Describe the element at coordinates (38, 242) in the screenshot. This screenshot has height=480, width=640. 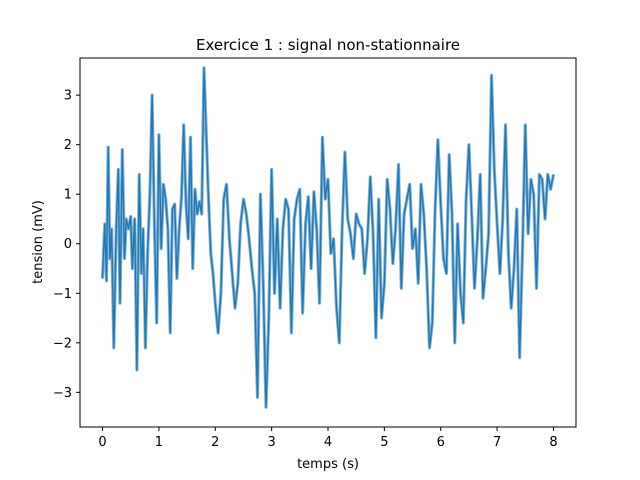
I see `y-axis-label: tension (mV)` at that location.